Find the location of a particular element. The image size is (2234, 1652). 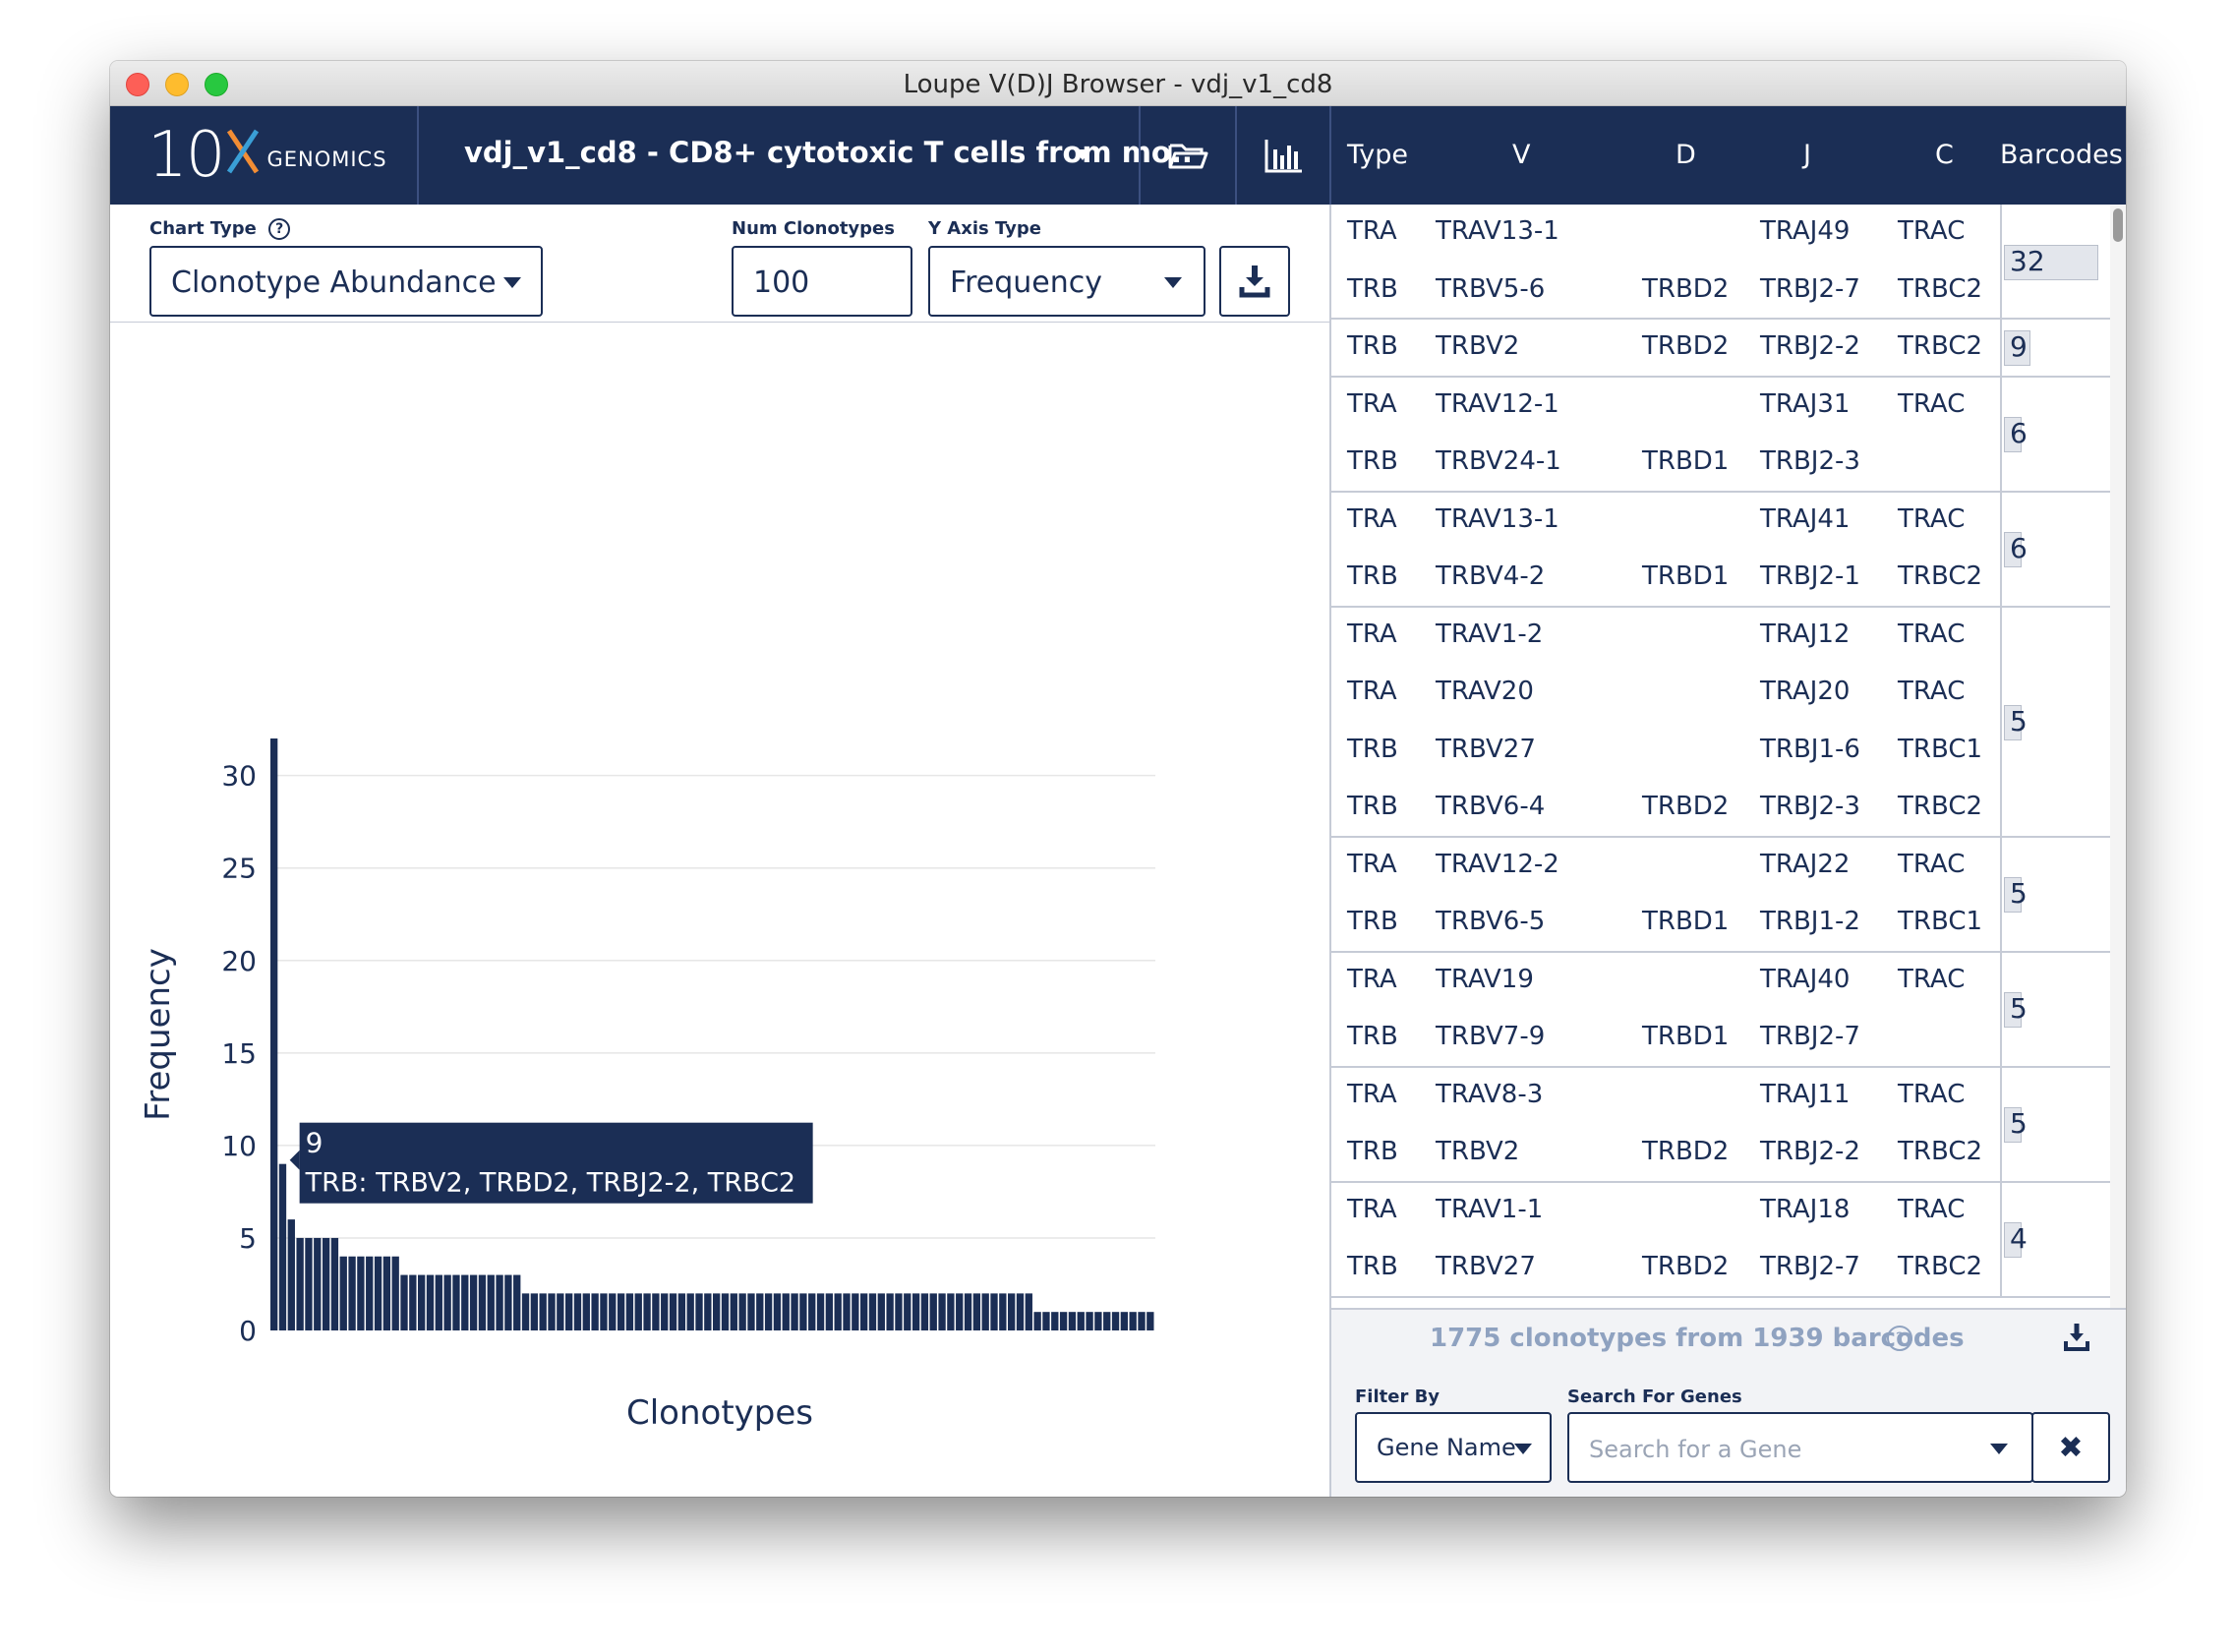

minimize-window-button is located at coordinates (177, 84).